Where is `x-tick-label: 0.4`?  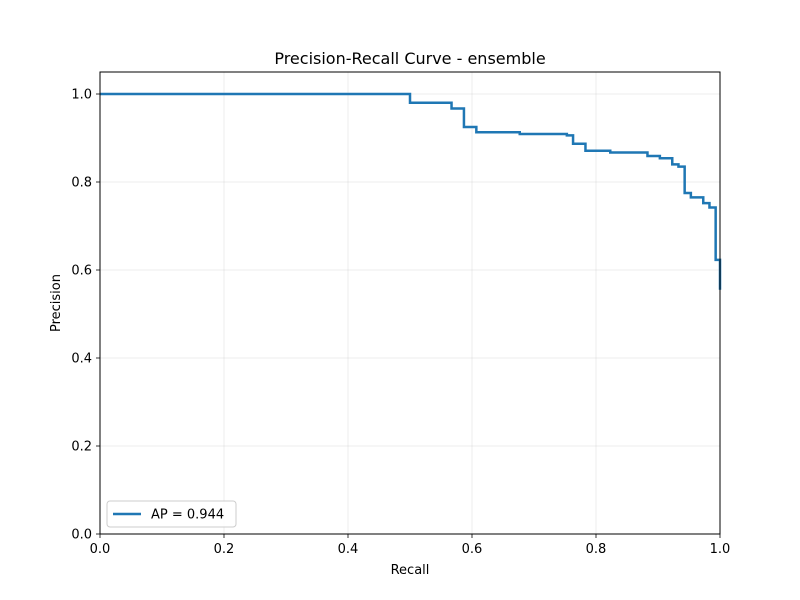 x-tick-label: 0.4 is located at coordinates (348, 549).